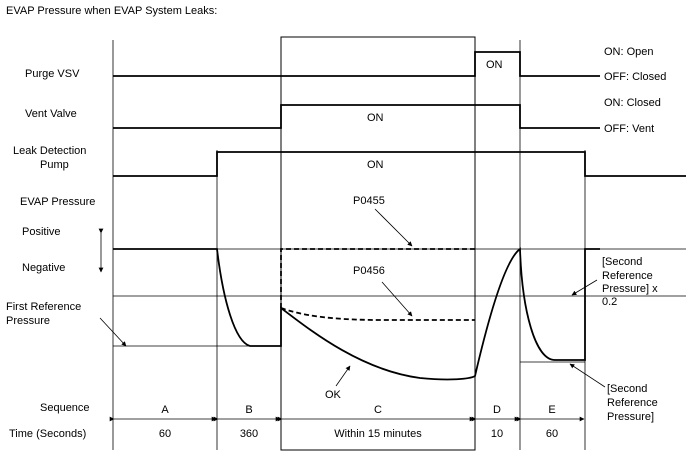 The height and width of the screenshot is (463, 688). I want to click on p0455-leader, so click(393, 227).